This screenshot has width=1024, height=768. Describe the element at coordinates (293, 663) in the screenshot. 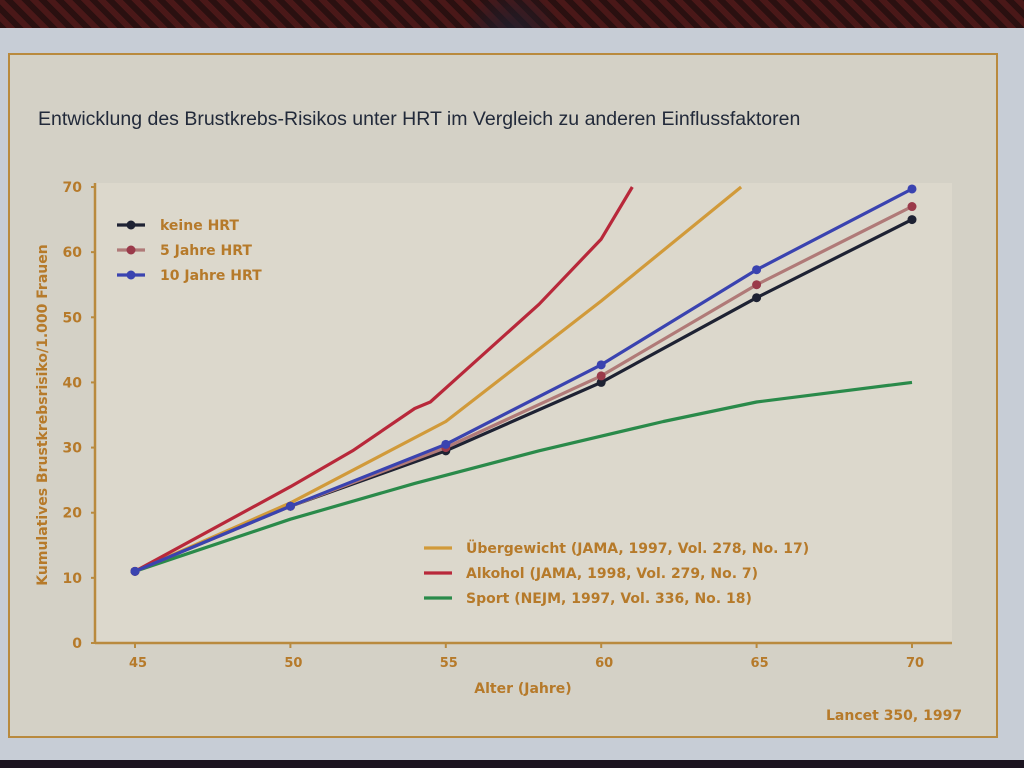

I see `x-tick-label: 50` at that location.